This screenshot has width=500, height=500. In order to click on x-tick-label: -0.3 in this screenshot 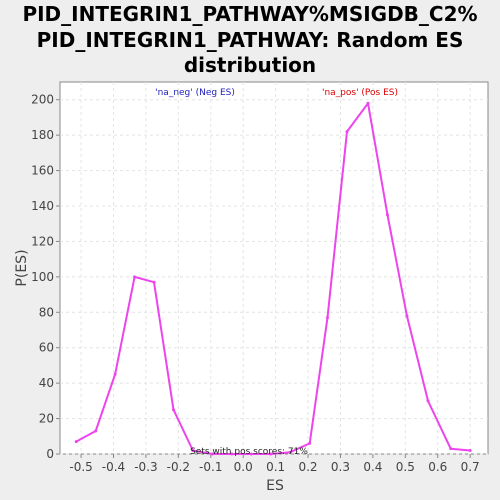, I will do `click(145, 467)`.